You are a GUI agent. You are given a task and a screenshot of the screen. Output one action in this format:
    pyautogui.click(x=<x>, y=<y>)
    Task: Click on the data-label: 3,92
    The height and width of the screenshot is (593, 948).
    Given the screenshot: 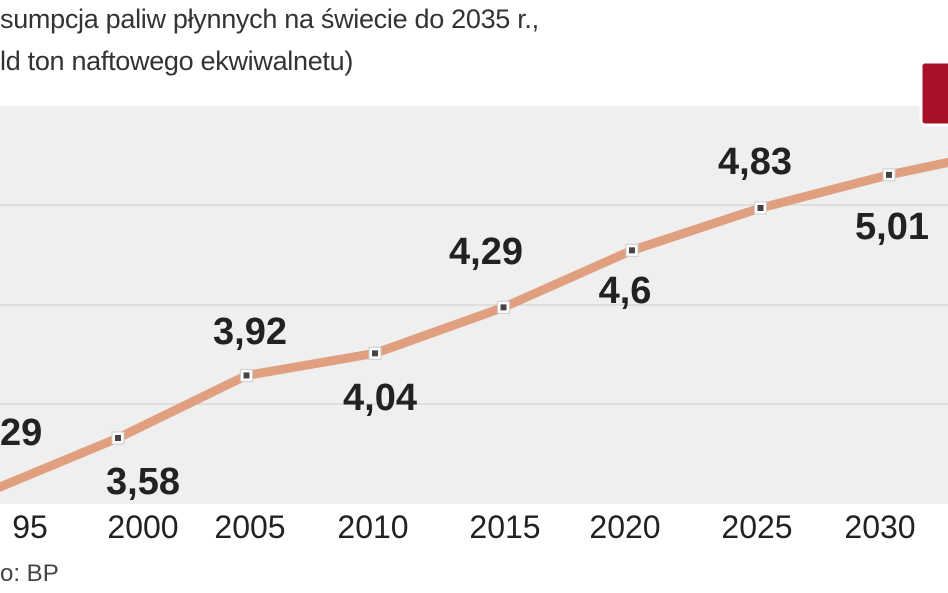 What is the action you would take?
    pyautogui.click(x=250, y=332)
    